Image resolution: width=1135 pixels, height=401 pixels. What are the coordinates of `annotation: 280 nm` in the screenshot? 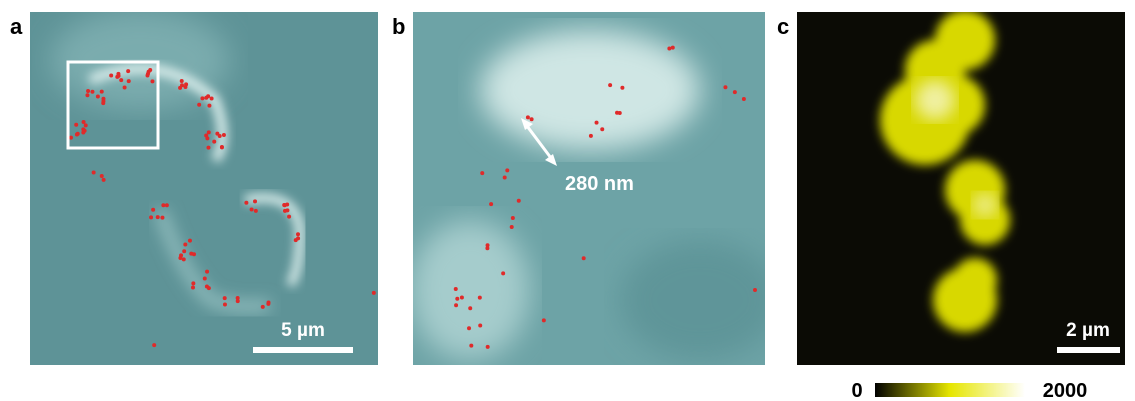 It's located at (599, 184).